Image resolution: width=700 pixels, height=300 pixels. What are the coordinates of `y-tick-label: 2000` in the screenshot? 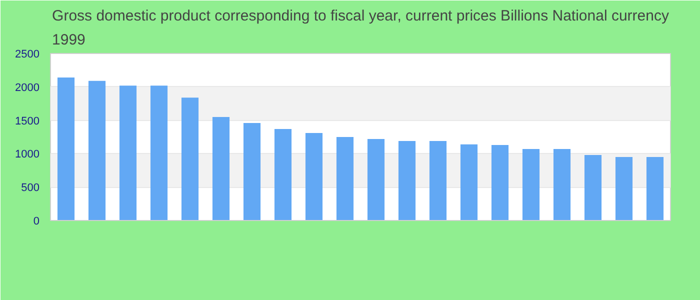 It's located at (27, 88).